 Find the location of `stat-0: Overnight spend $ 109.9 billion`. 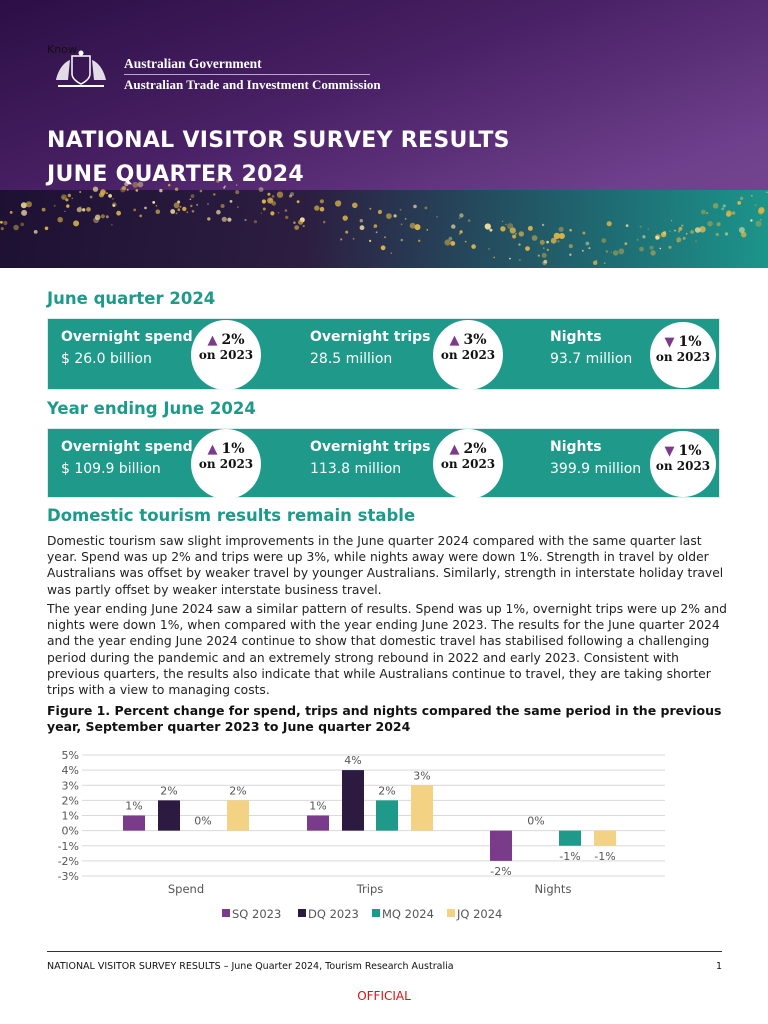

stat-0: Overnight spend $ 109.9 billion is located at coordinates (127, 458).